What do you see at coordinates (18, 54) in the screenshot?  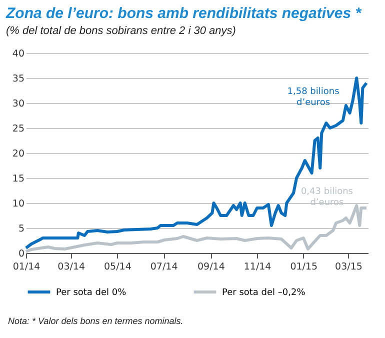 I see `y-tick-label: 40` at bounding box center [18, 54].